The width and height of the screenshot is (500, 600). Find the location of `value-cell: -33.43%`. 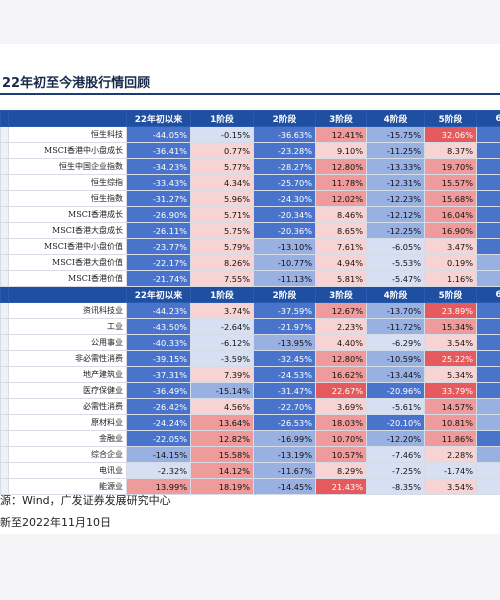

value-cell: -33.43% is located at coordinates (158, 182).